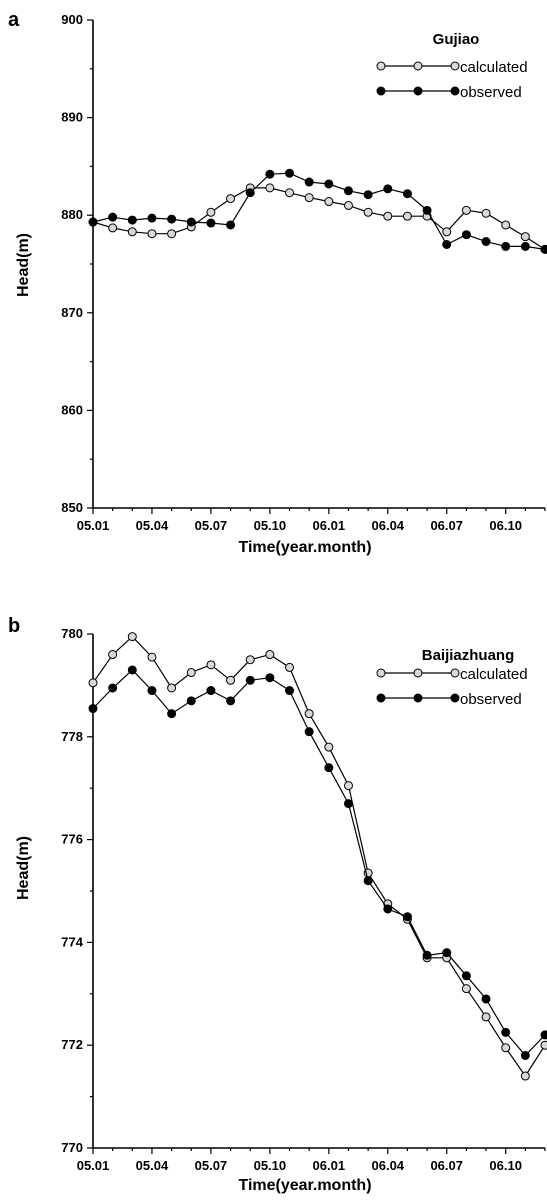 This screenshot has width=547, height=1200. I want to click on x-tick-label: 06.07, so click(446, 525).